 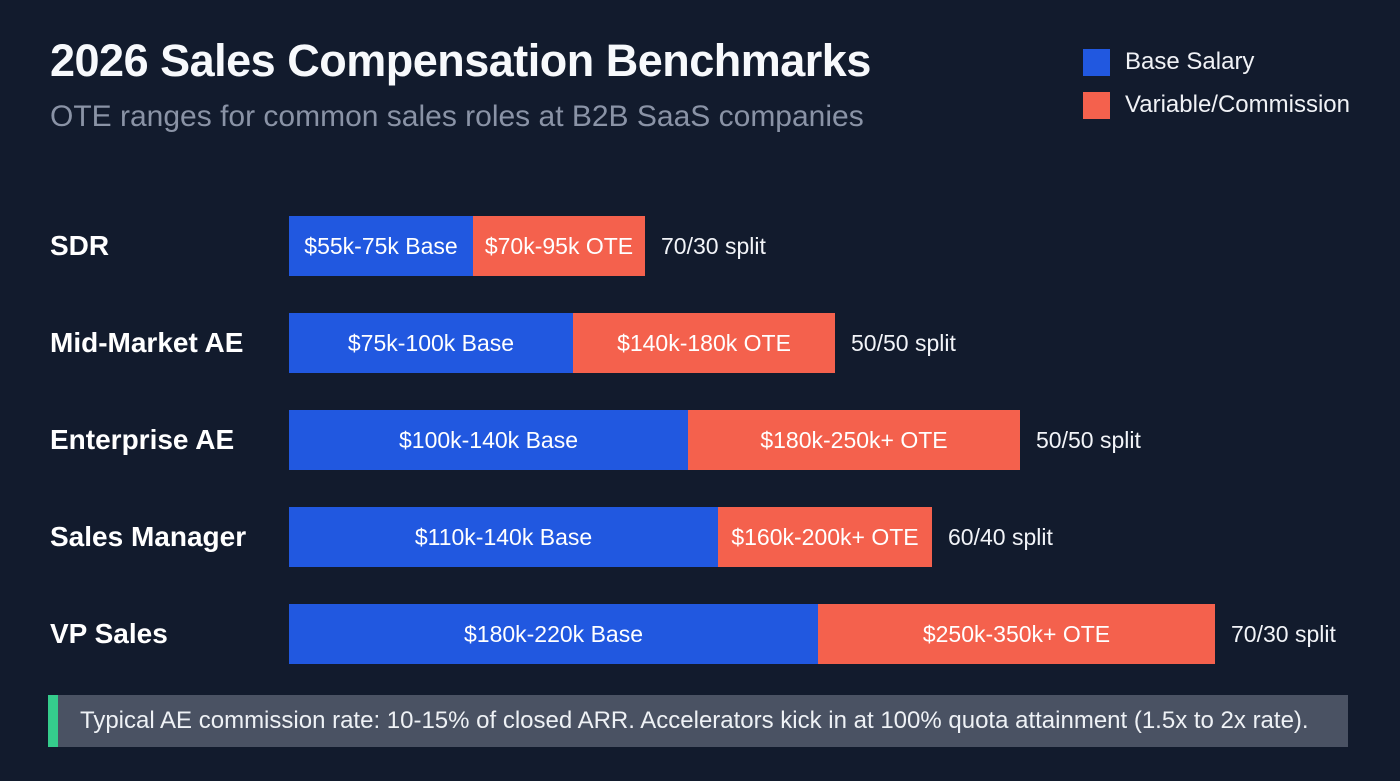 I want to click on split-label: 60/40 split, so click(x=1000, y=536).